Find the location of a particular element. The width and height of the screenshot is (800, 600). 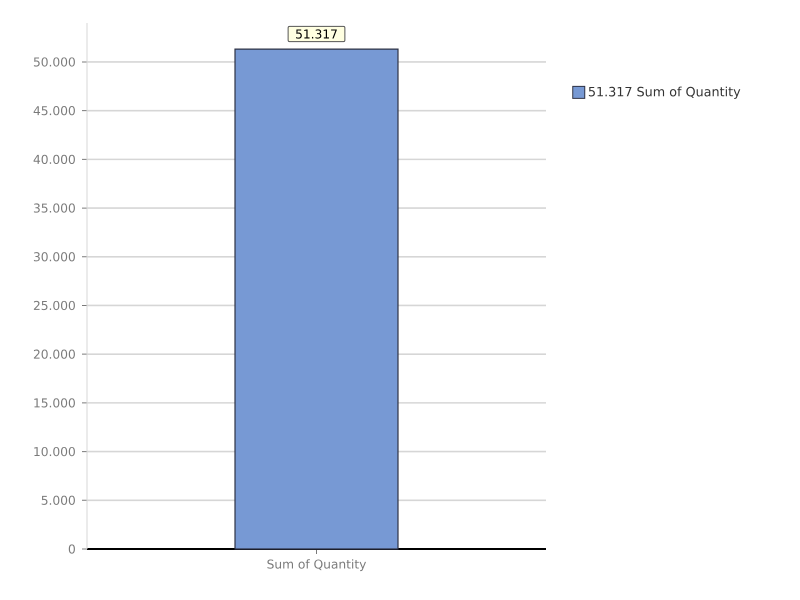

y-tick-label: 5.000 is located at coordinates (58, 500).